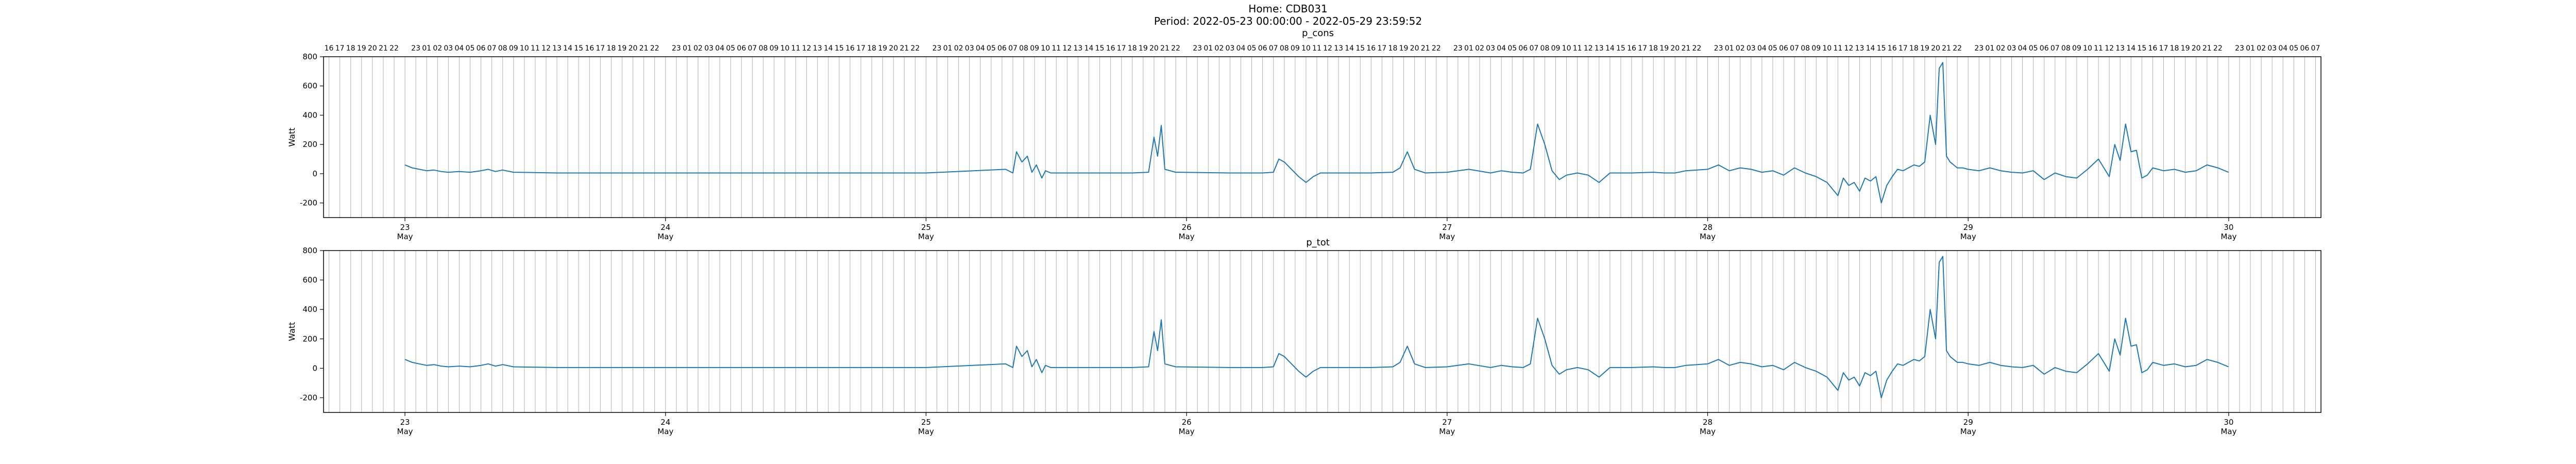 This screenshot has width=2576, height=464. I want to click on x-tick-label: 25, so click(926, 422).